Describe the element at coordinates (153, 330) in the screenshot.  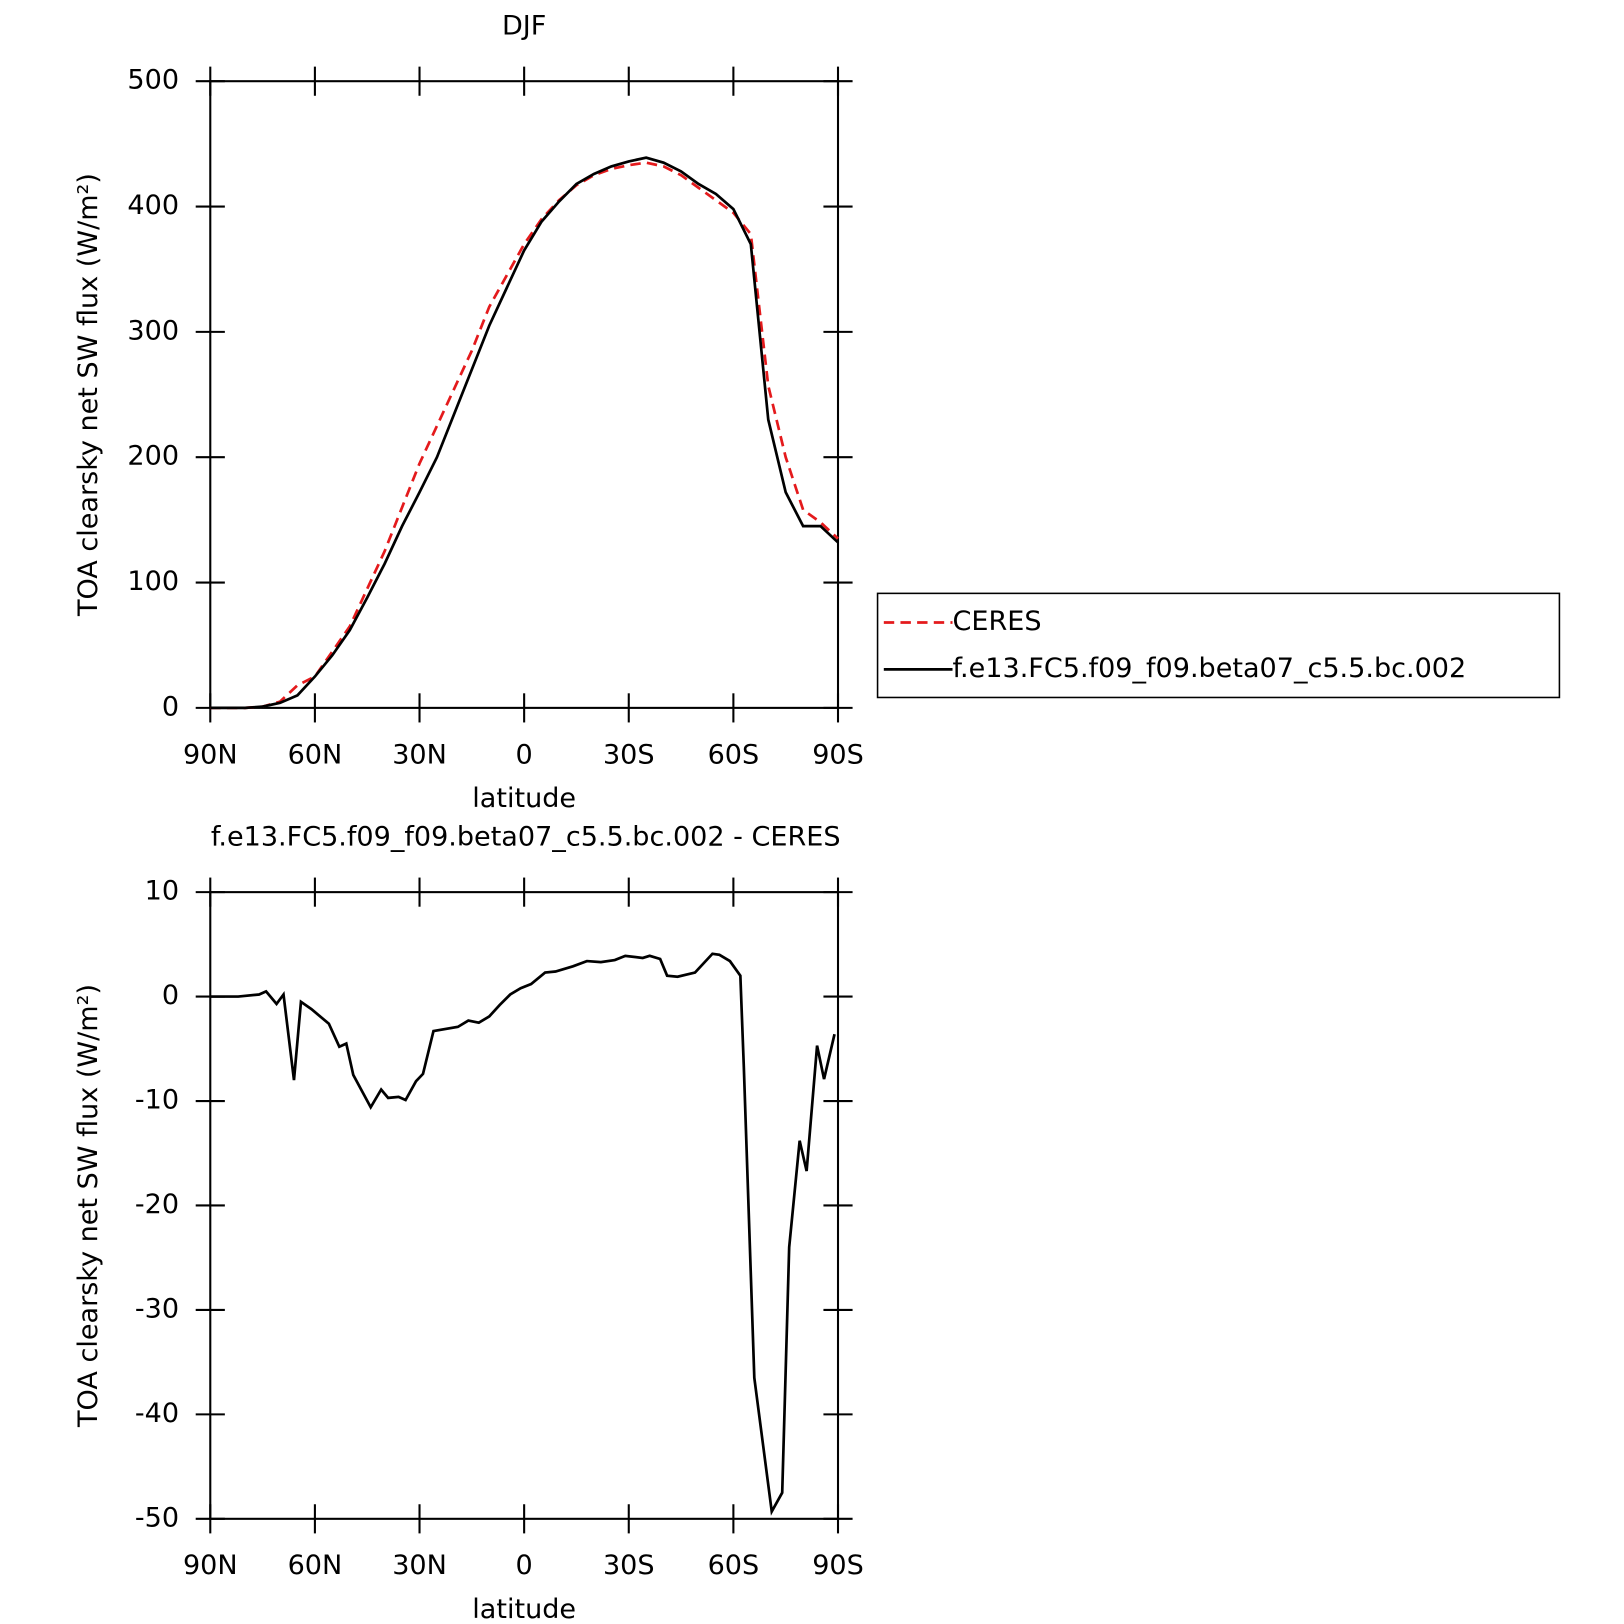
I see `y-tick-label: 300` at that location.